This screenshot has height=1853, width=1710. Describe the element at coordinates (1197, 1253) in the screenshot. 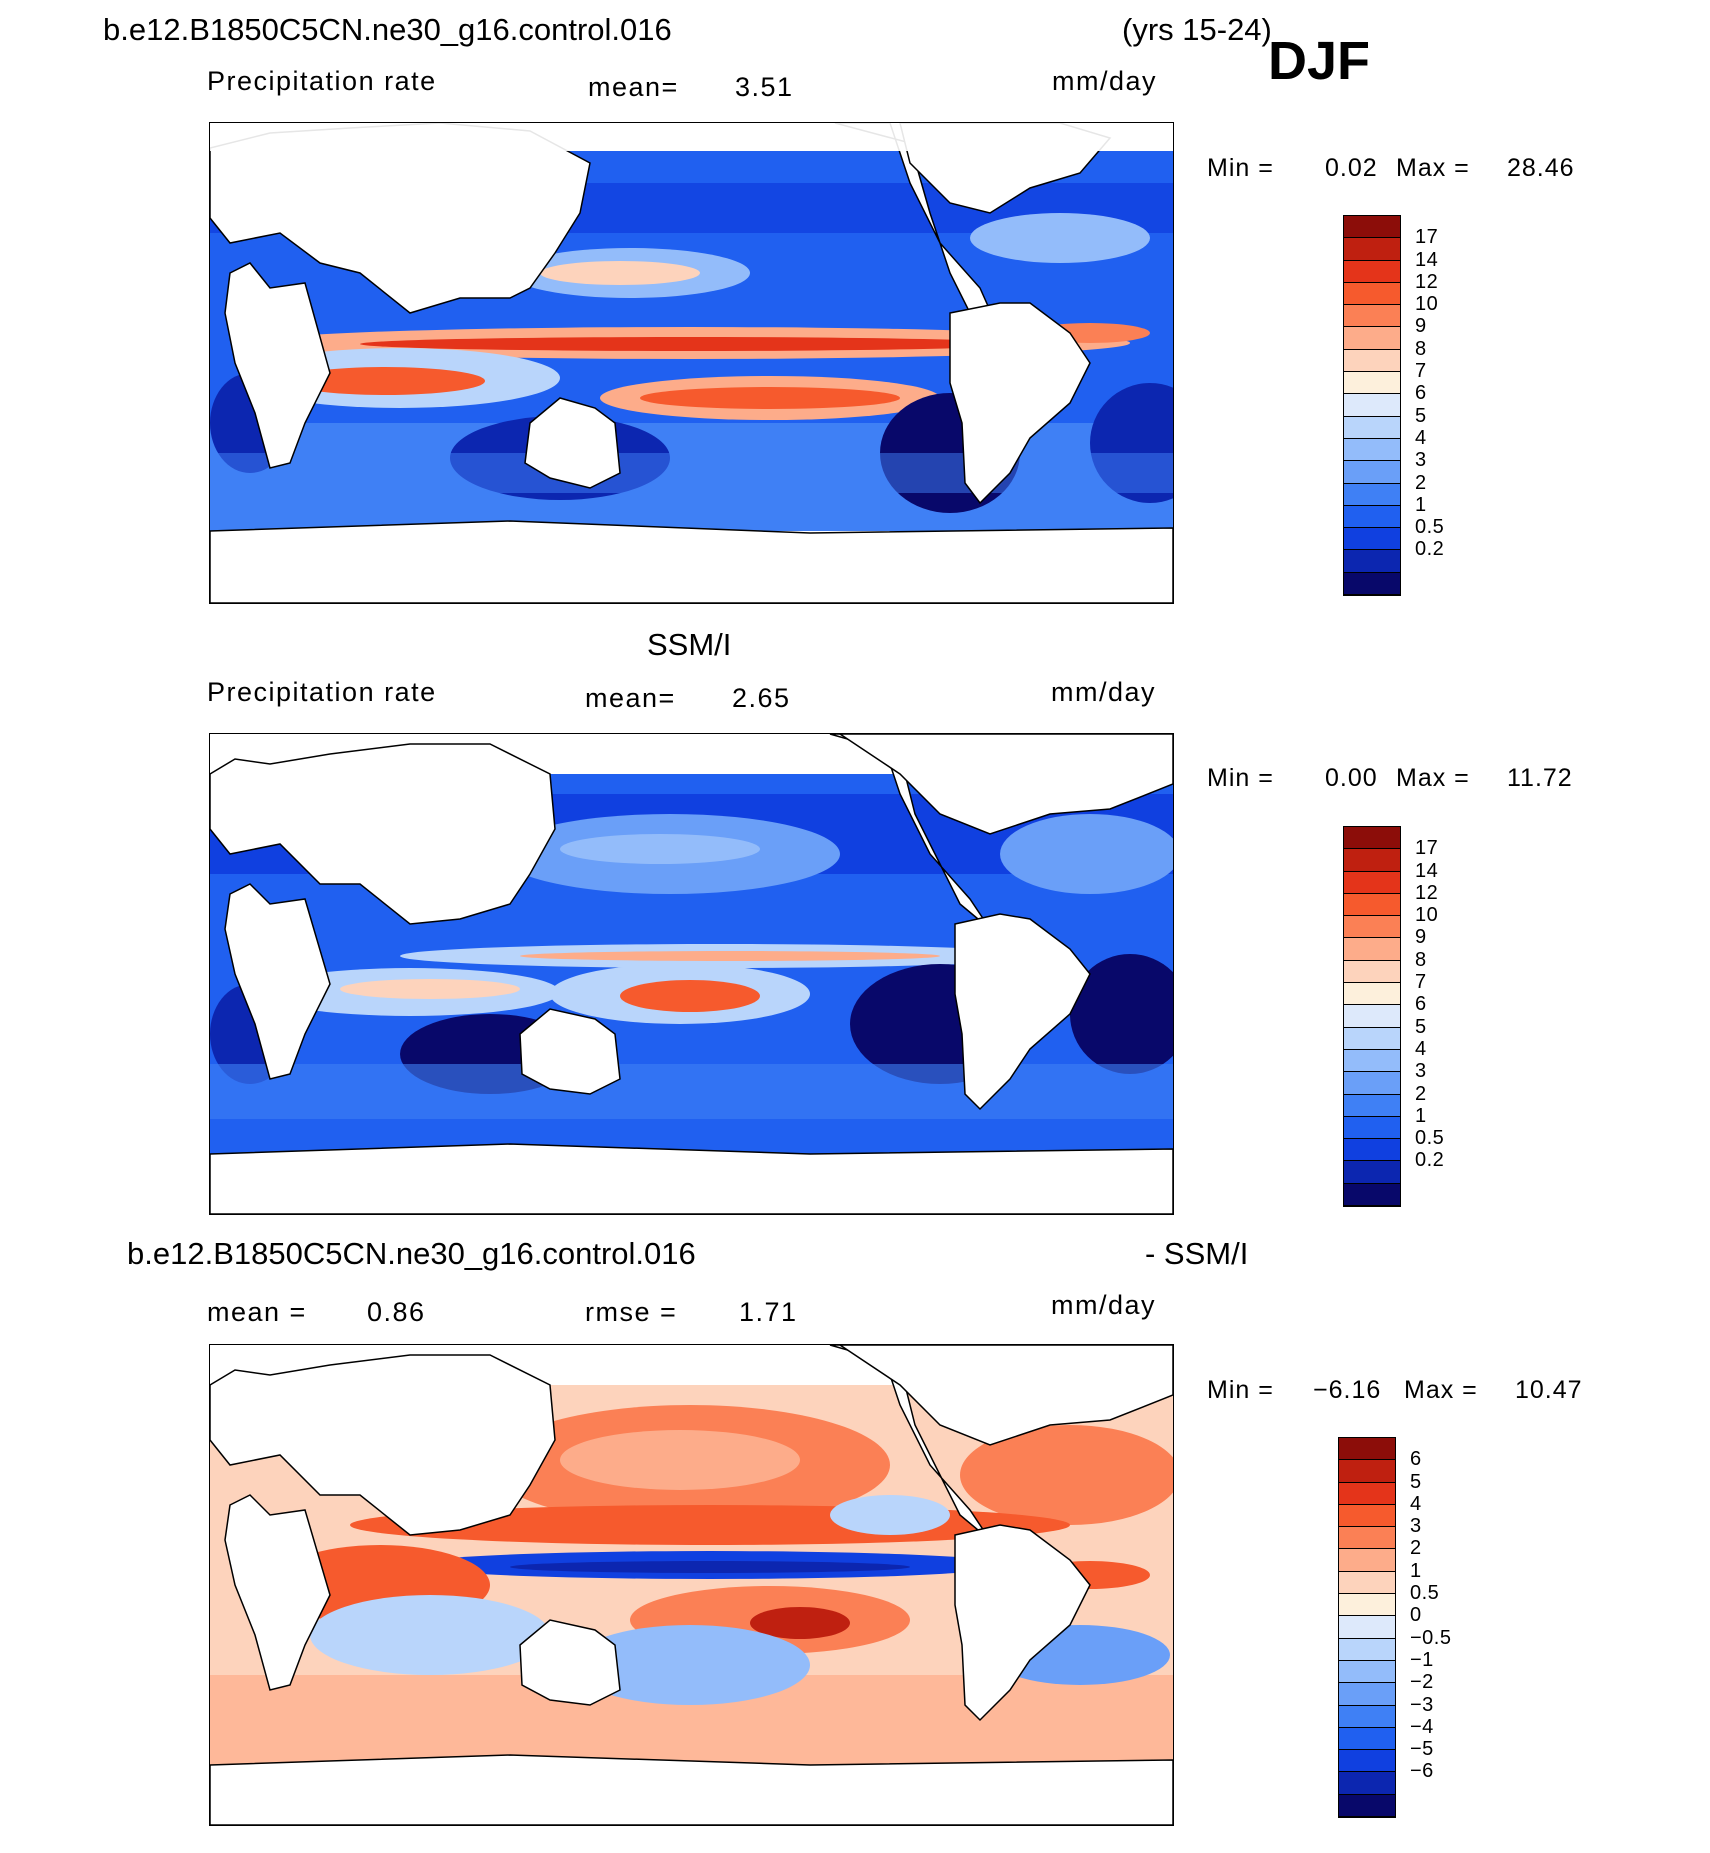

I see `panel3-title-right: - SSM/I` at that location.